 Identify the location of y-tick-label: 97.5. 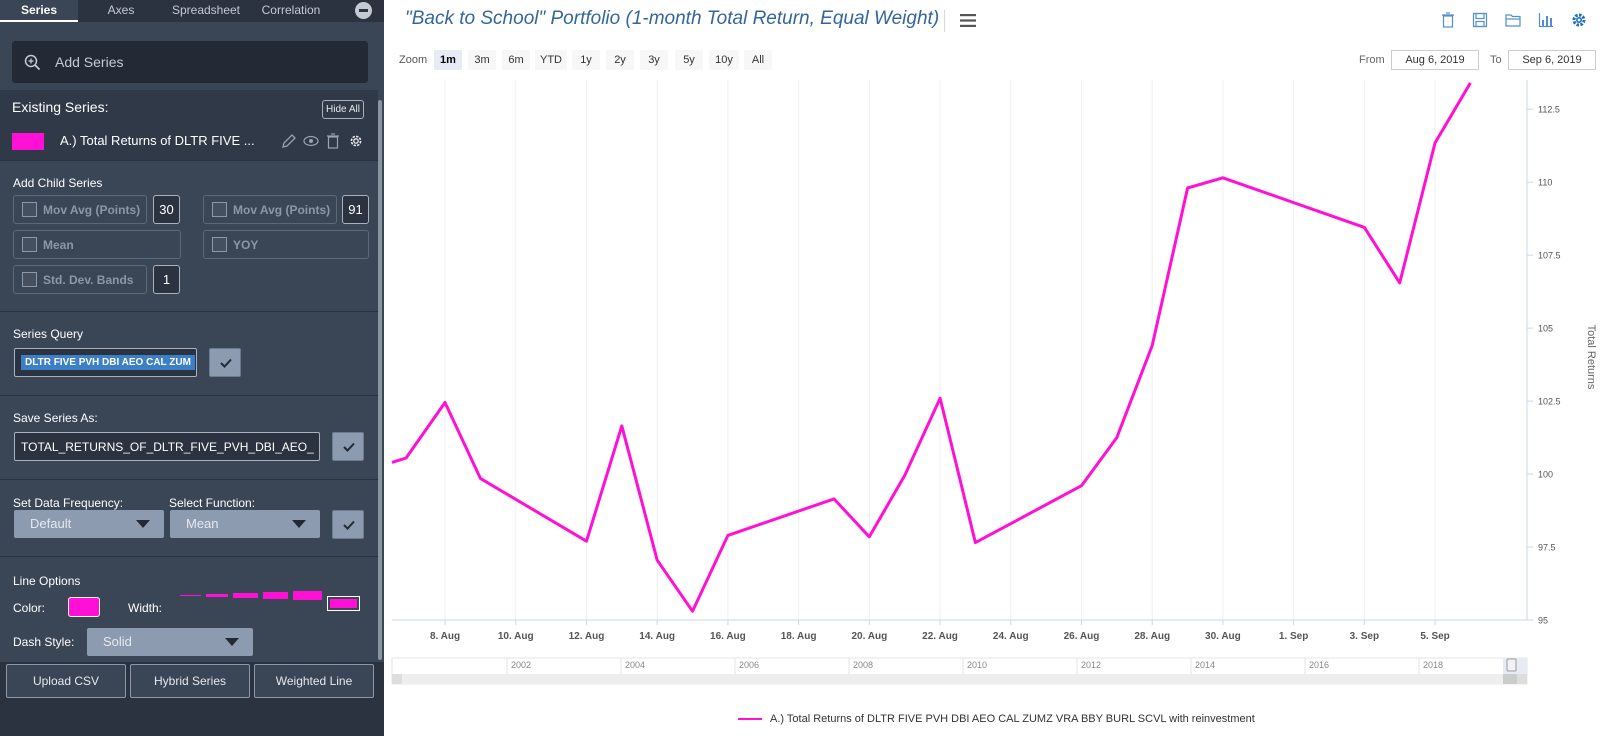
(1547, 548).